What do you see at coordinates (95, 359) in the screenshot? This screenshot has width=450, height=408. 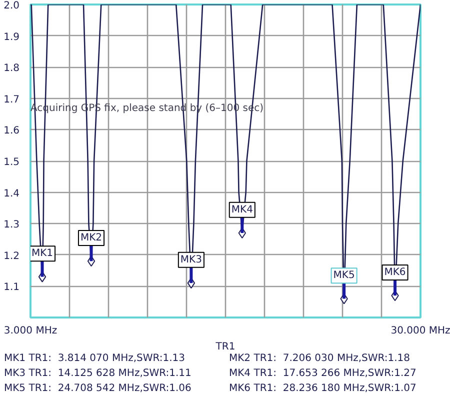 I see `text: MK1 TR1: 3.814 070 MHz,SWR:1.13` at bounding box center [95, 359].